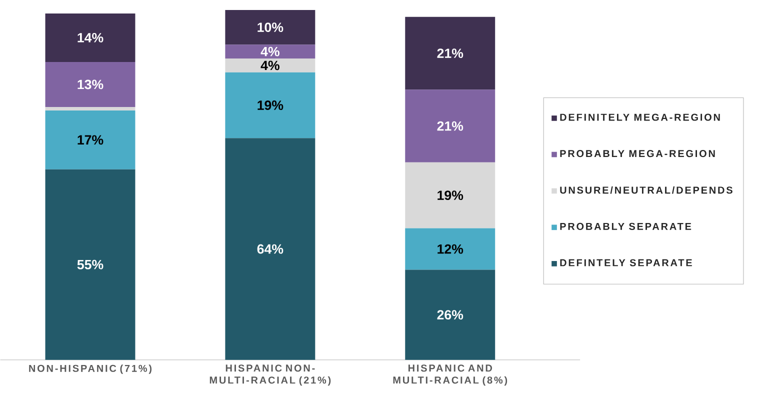 This screenshot has width=770, height=418. I want to click on x-tick-label: NON-HISPANIC (71%), so click(90, 369).